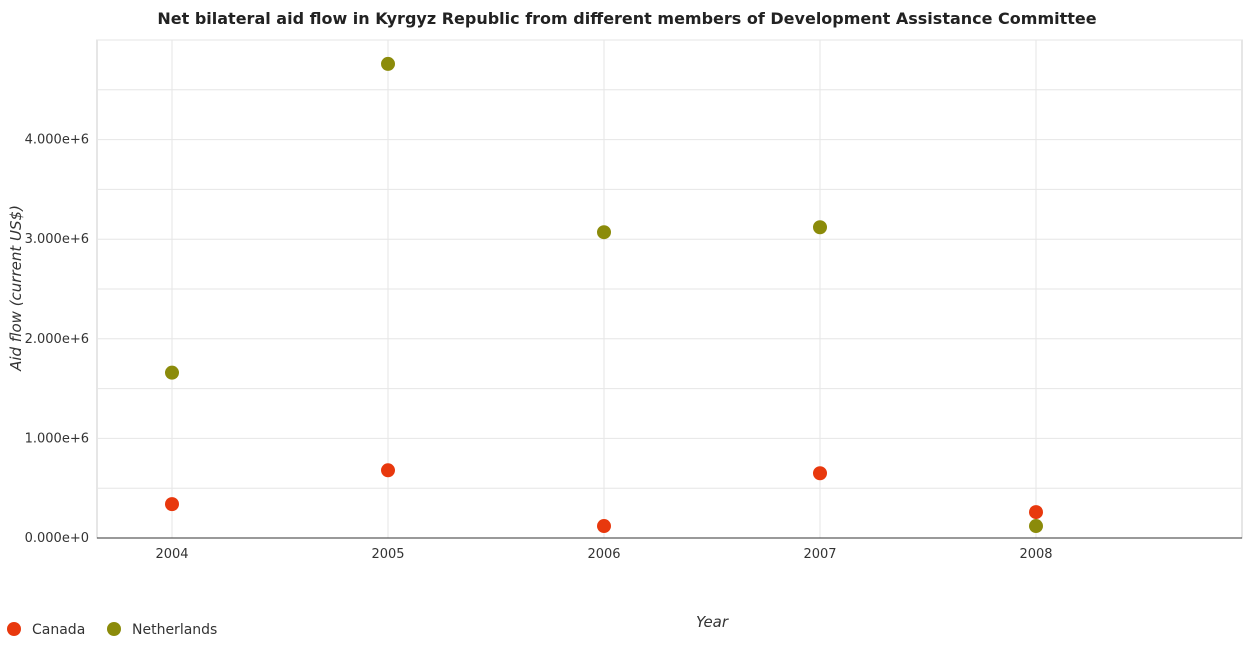 Image resolution: width=1255 pixels, height=654 pixels. I want to click on legend: Canada Netherlands, so click(112, 630).